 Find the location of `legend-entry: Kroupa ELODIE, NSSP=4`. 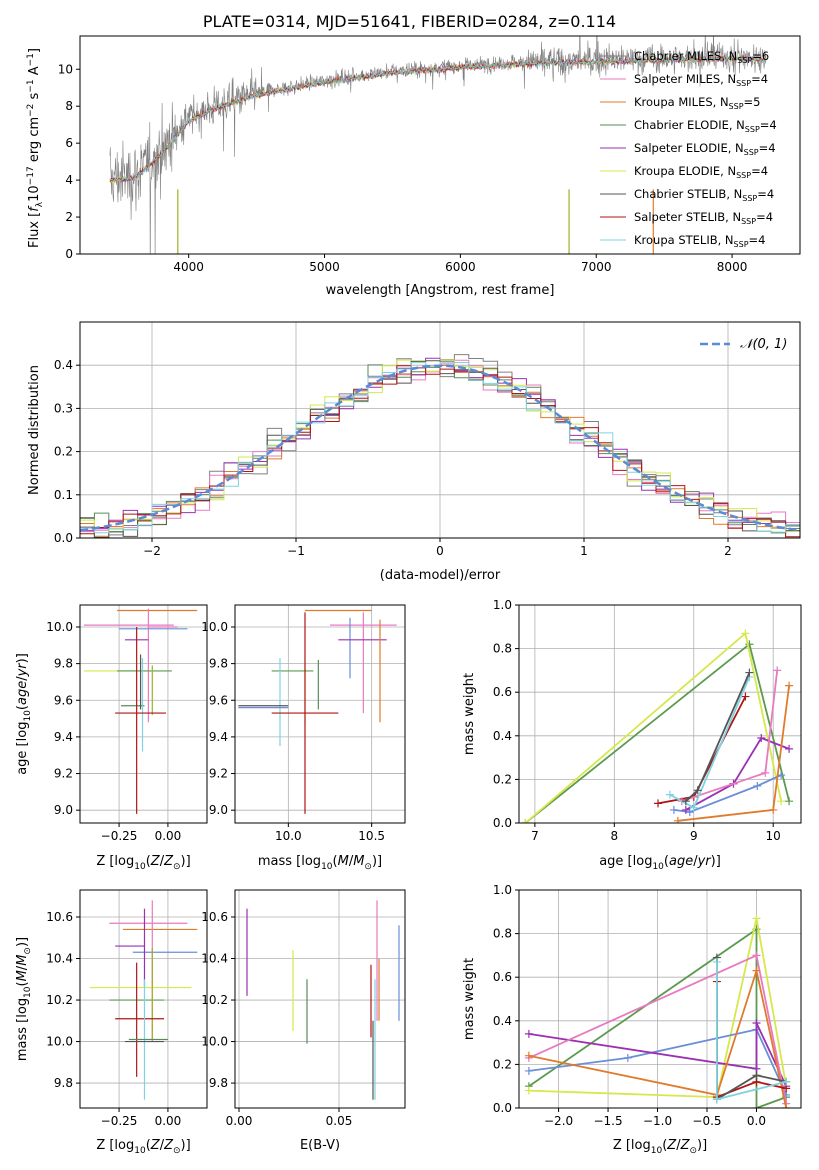

legend-entry: Kroupa ELODIE, NSSP=4 is located at coordinates (701, 172).